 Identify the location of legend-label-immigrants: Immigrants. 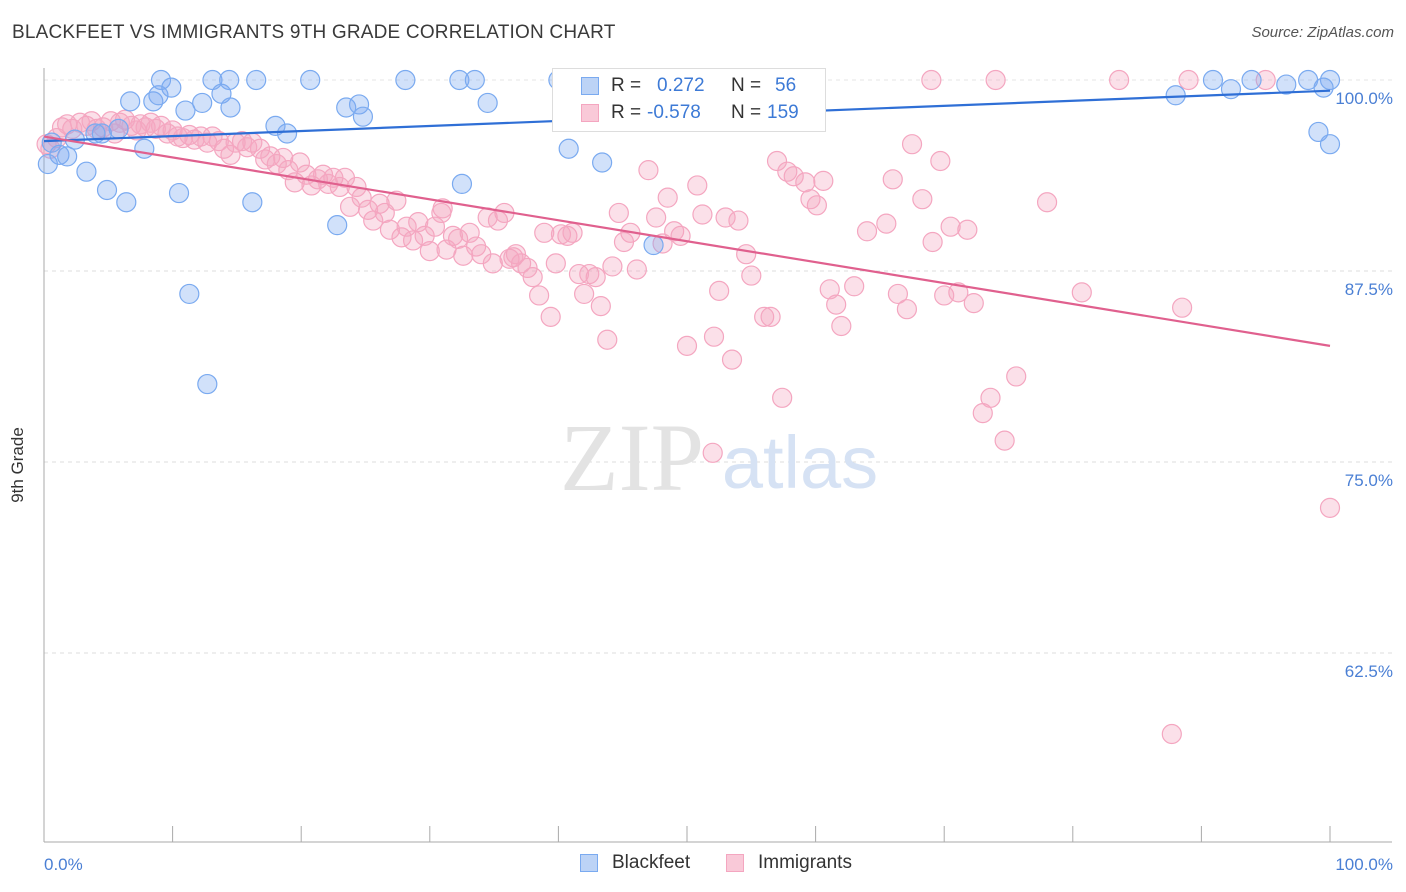
(805, 862).